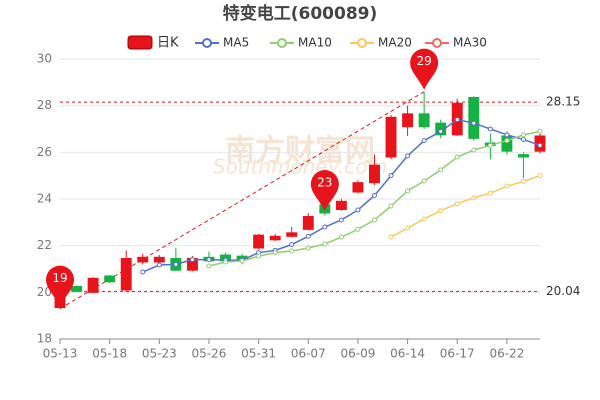 The width and height of the screenshot is (600, 400). What do you see at coordinates (60, 354) in the screenshot?
I see `x-tick-label: 05-13` at bounding box center [60, 354].